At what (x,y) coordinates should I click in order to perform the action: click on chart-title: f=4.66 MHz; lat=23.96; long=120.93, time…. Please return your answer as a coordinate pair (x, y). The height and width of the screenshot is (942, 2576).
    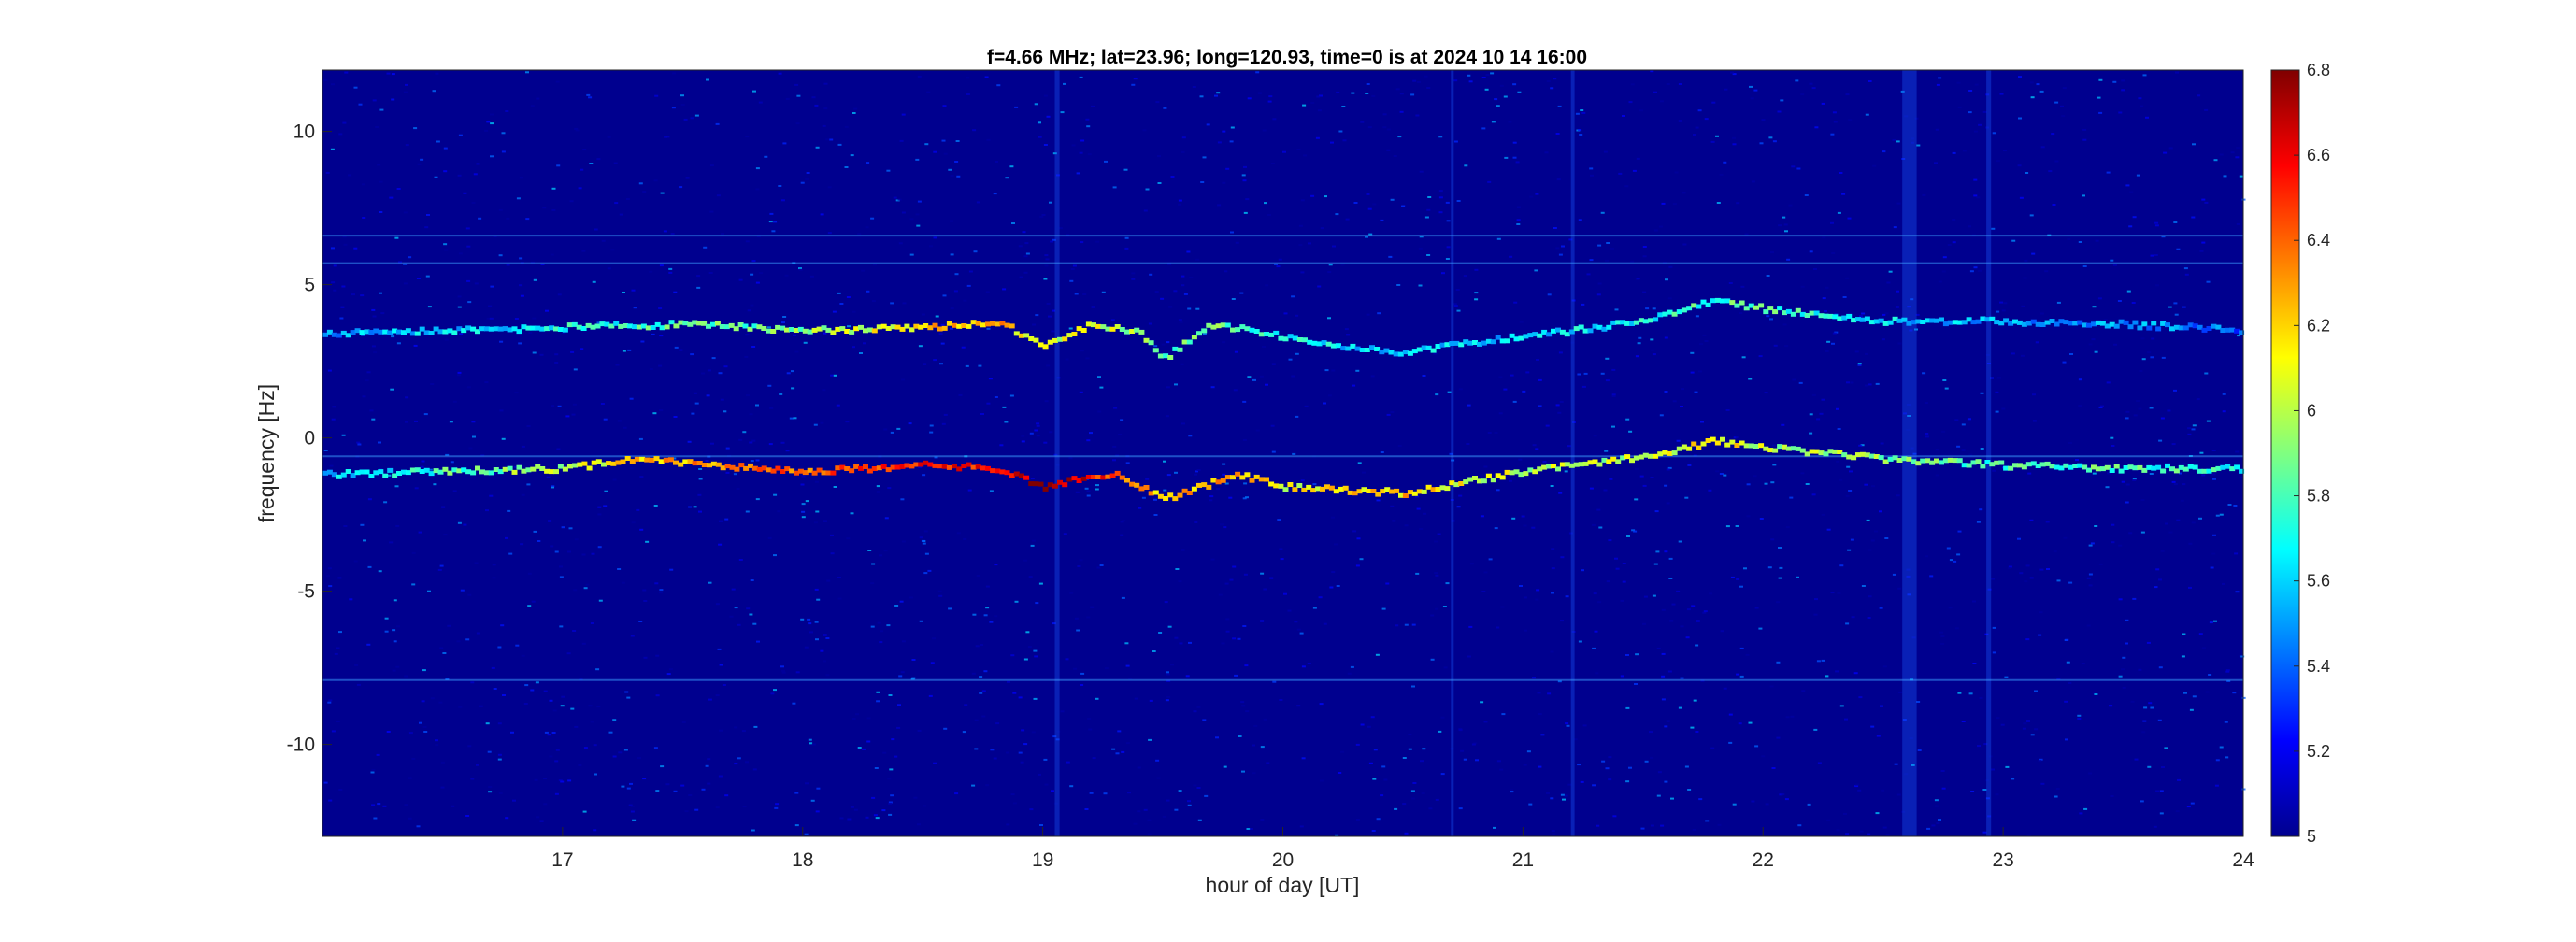
    Looking at the image, I should click on (1287, 57).